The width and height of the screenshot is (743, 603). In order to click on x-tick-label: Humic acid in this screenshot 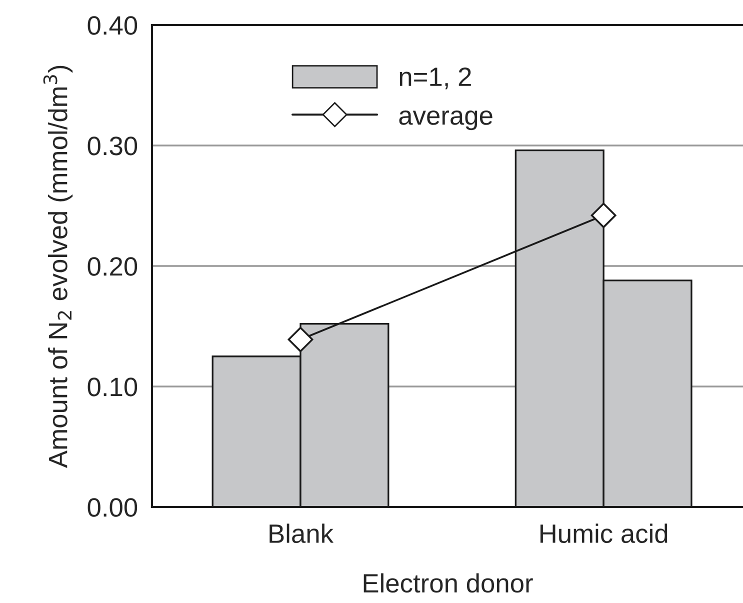, I will do `click(604, 534)`.